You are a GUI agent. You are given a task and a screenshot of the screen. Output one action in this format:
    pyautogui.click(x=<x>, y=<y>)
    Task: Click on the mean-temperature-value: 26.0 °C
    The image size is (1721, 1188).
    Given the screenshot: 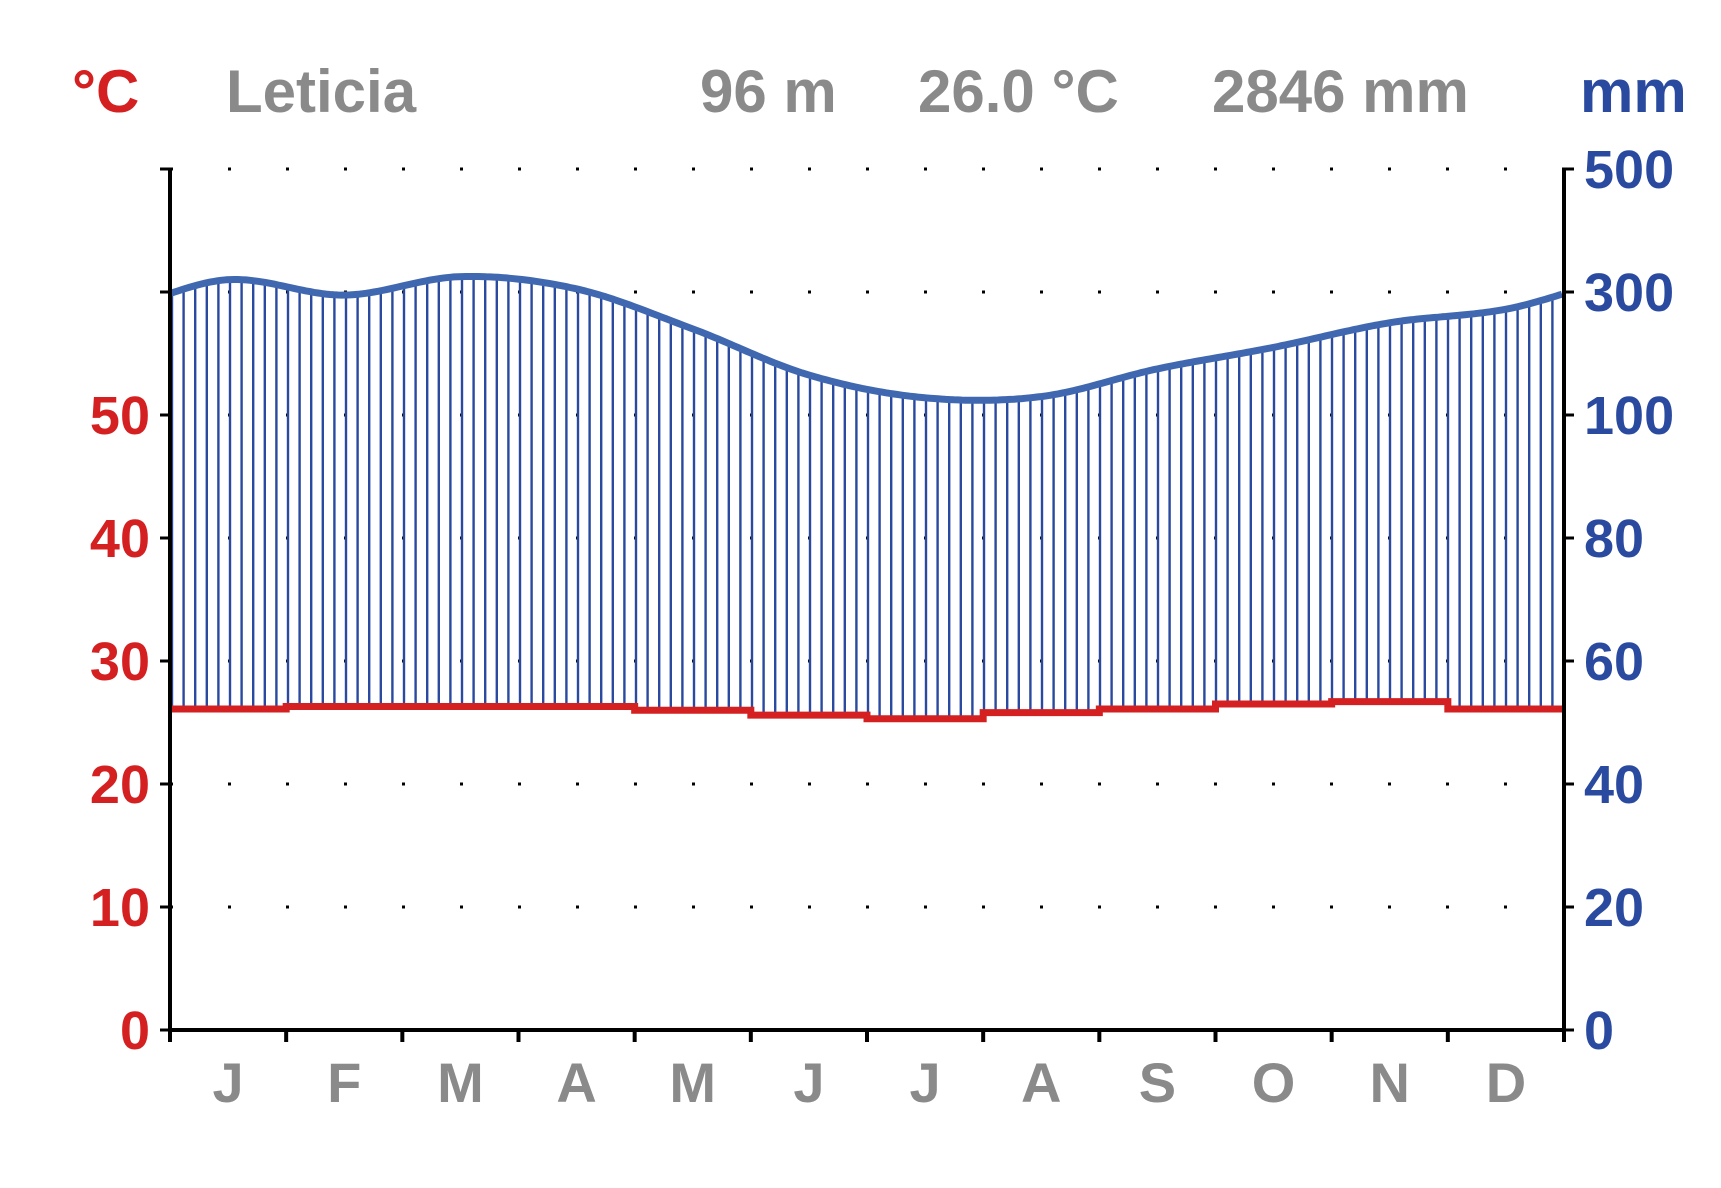 What is the action you would take?
    pyautogui.click(x=1018, y=91)
    